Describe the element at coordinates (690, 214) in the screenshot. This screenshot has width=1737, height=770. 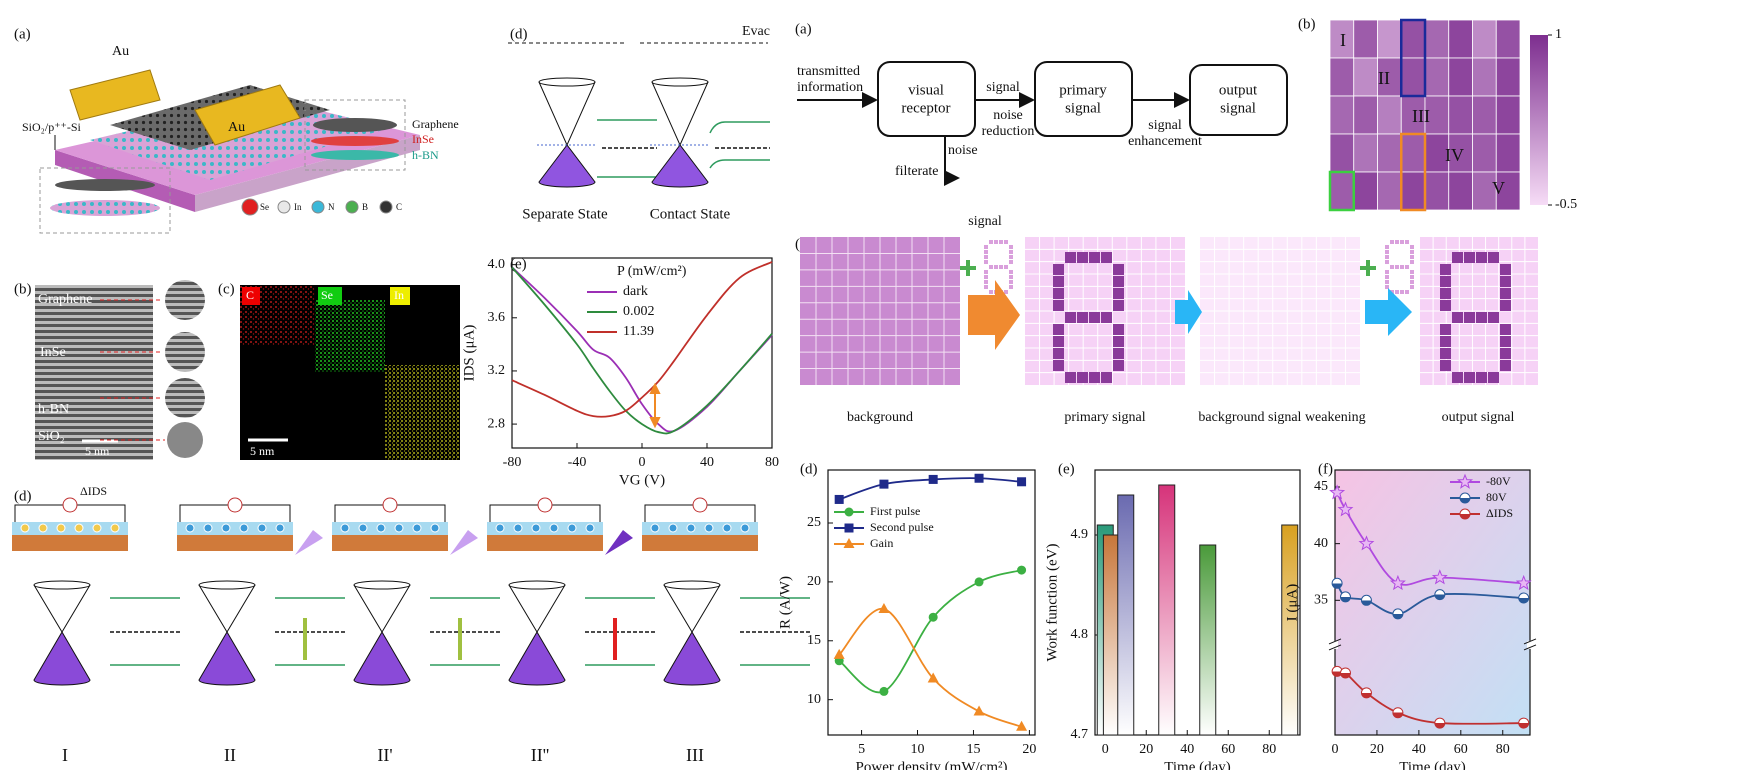
I see `state-label: Contact State` at that location.